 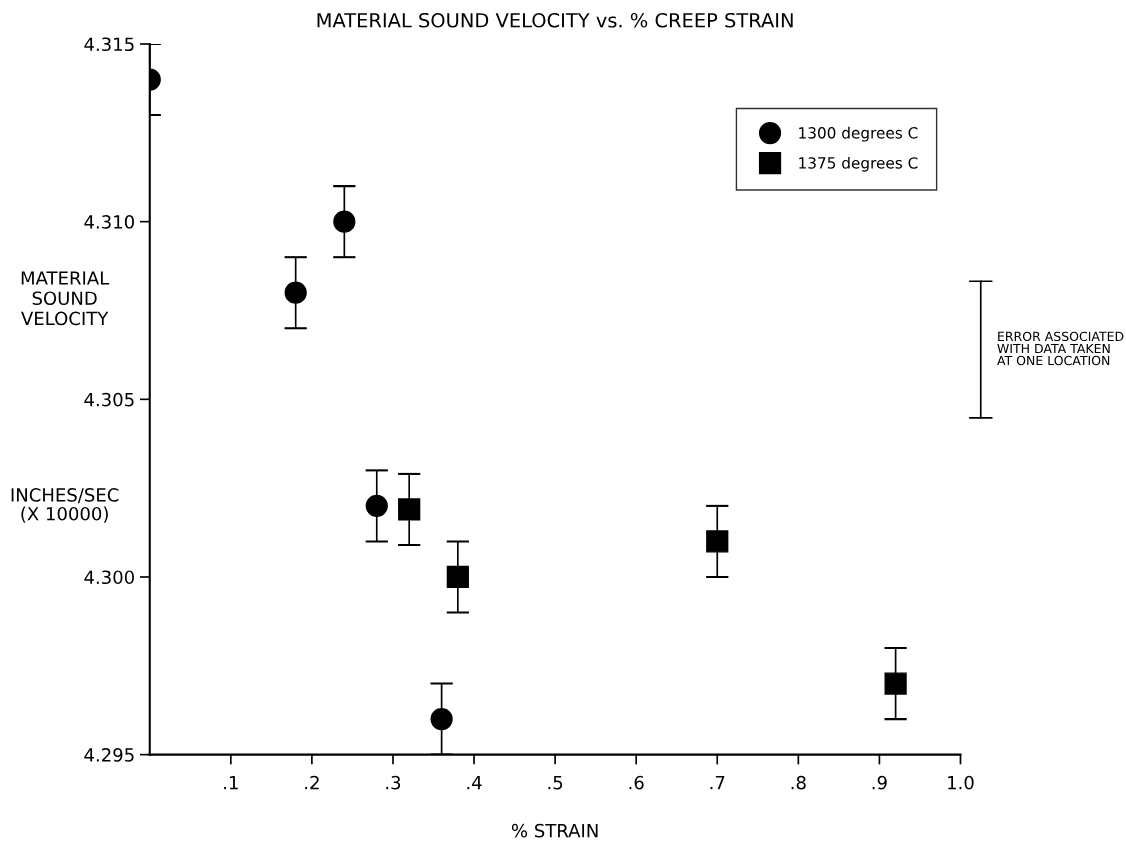 What do you see at coordinates (554, 830) in the screenshot?
I see `x-axis-title: % STRAIN` at bounding box center [554, 830].